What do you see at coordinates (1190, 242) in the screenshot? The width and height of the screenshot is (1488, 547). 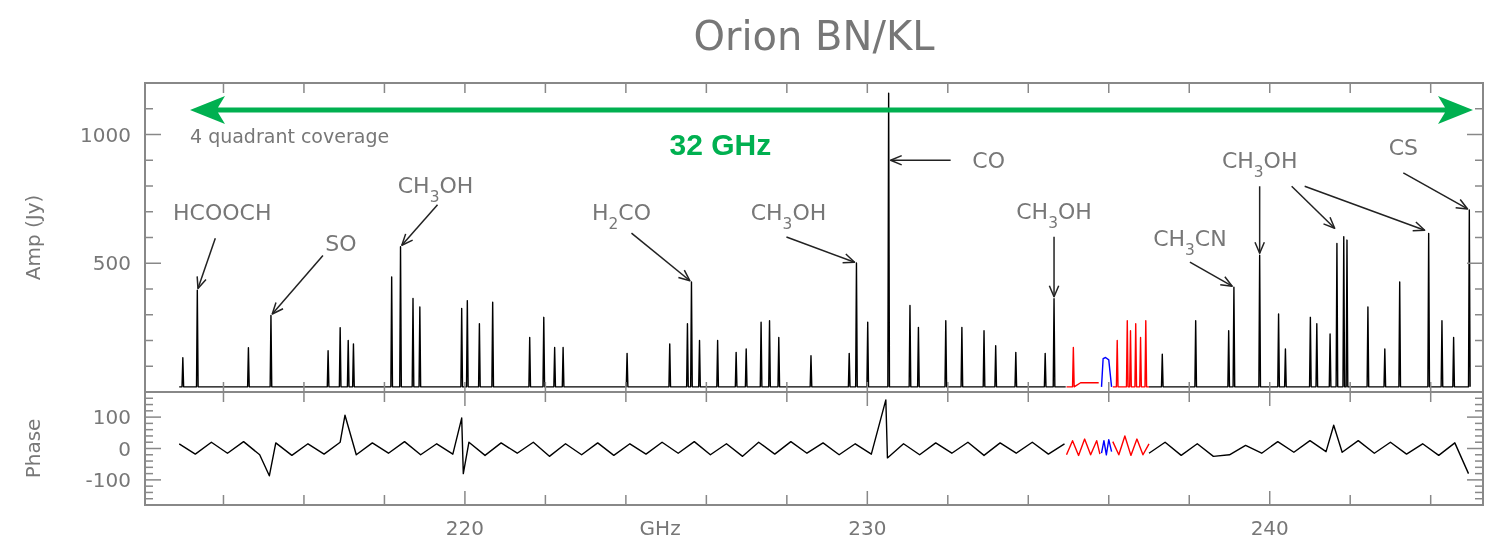 I see `annotation: CH$_{3}$CN` at bounding box center [1190, 242].